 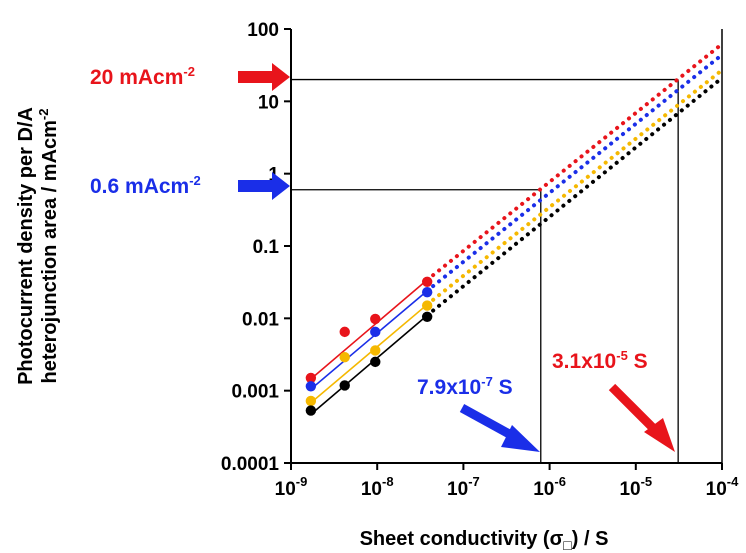 I want to click on annotation-7.9e-7-s-pre: 7.9x10, so click(x=449, y=387).